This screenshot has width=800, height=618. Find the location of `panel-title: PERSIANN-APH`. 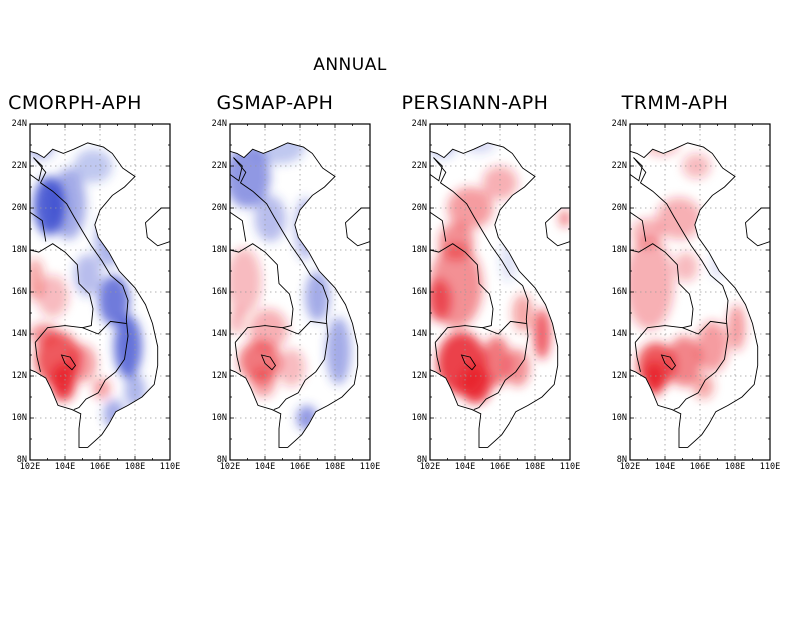

panel-title: PERSIANN-APH is located at coordinates (475, 103).